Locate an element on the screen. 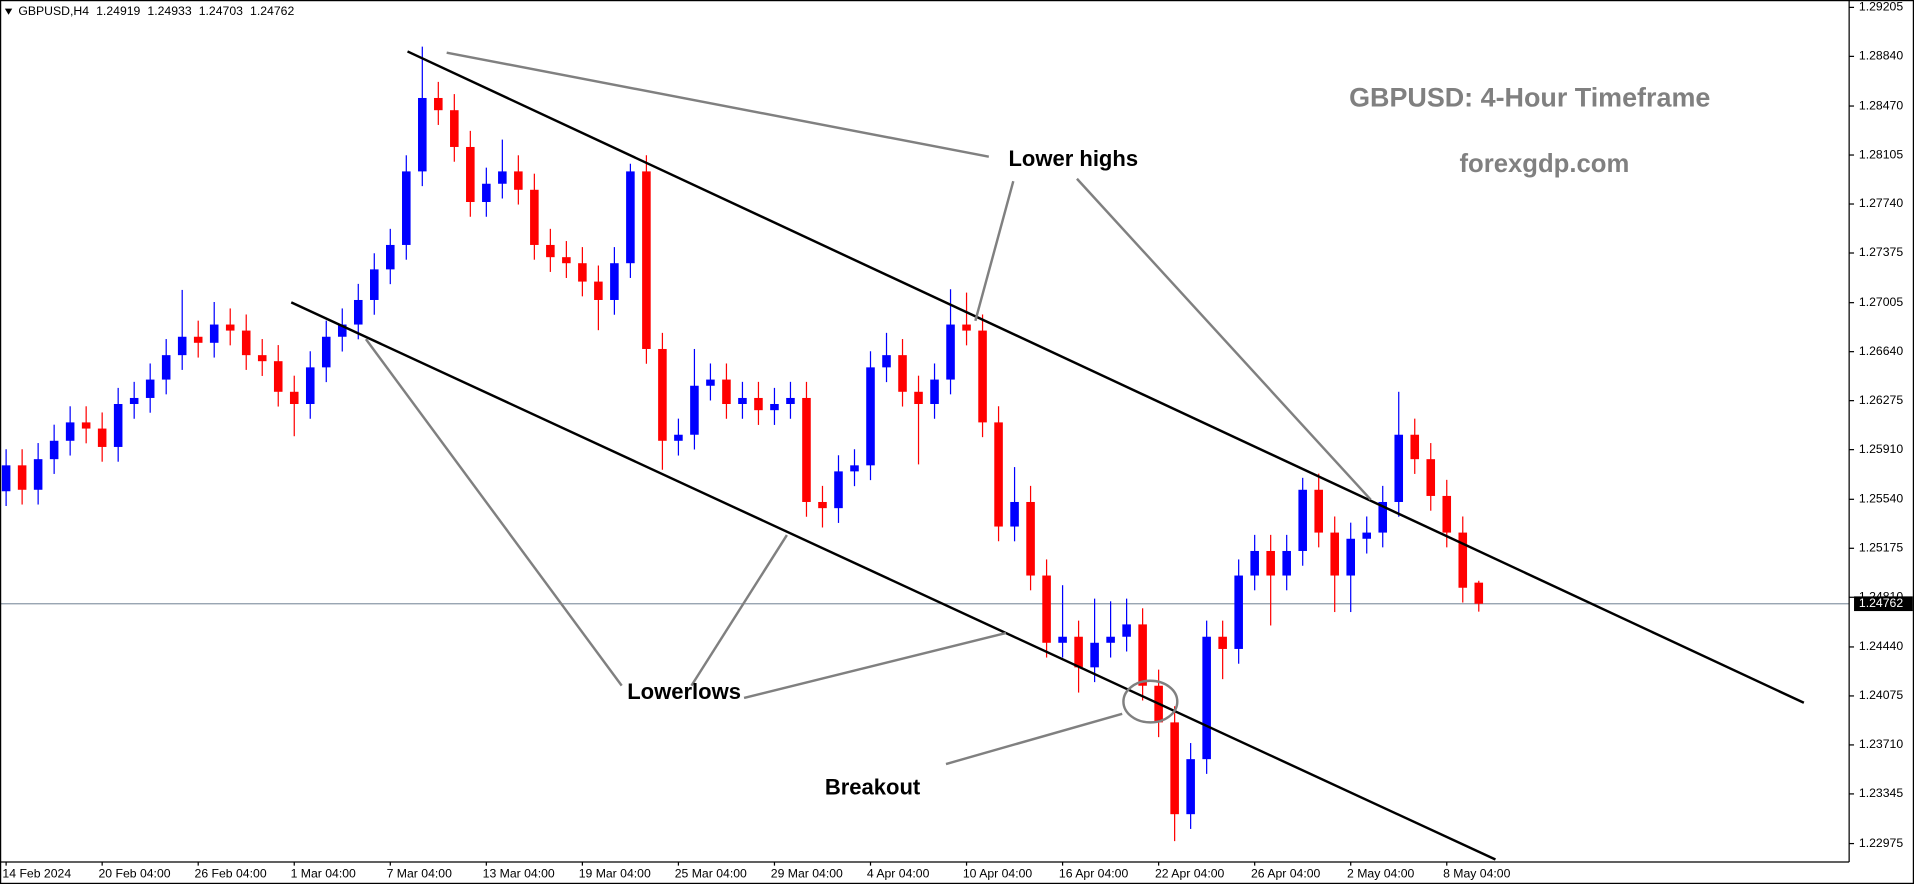 This screenshot has height=884, width=1914. header-low: 1.24703 is located at coordinates (221, 11).